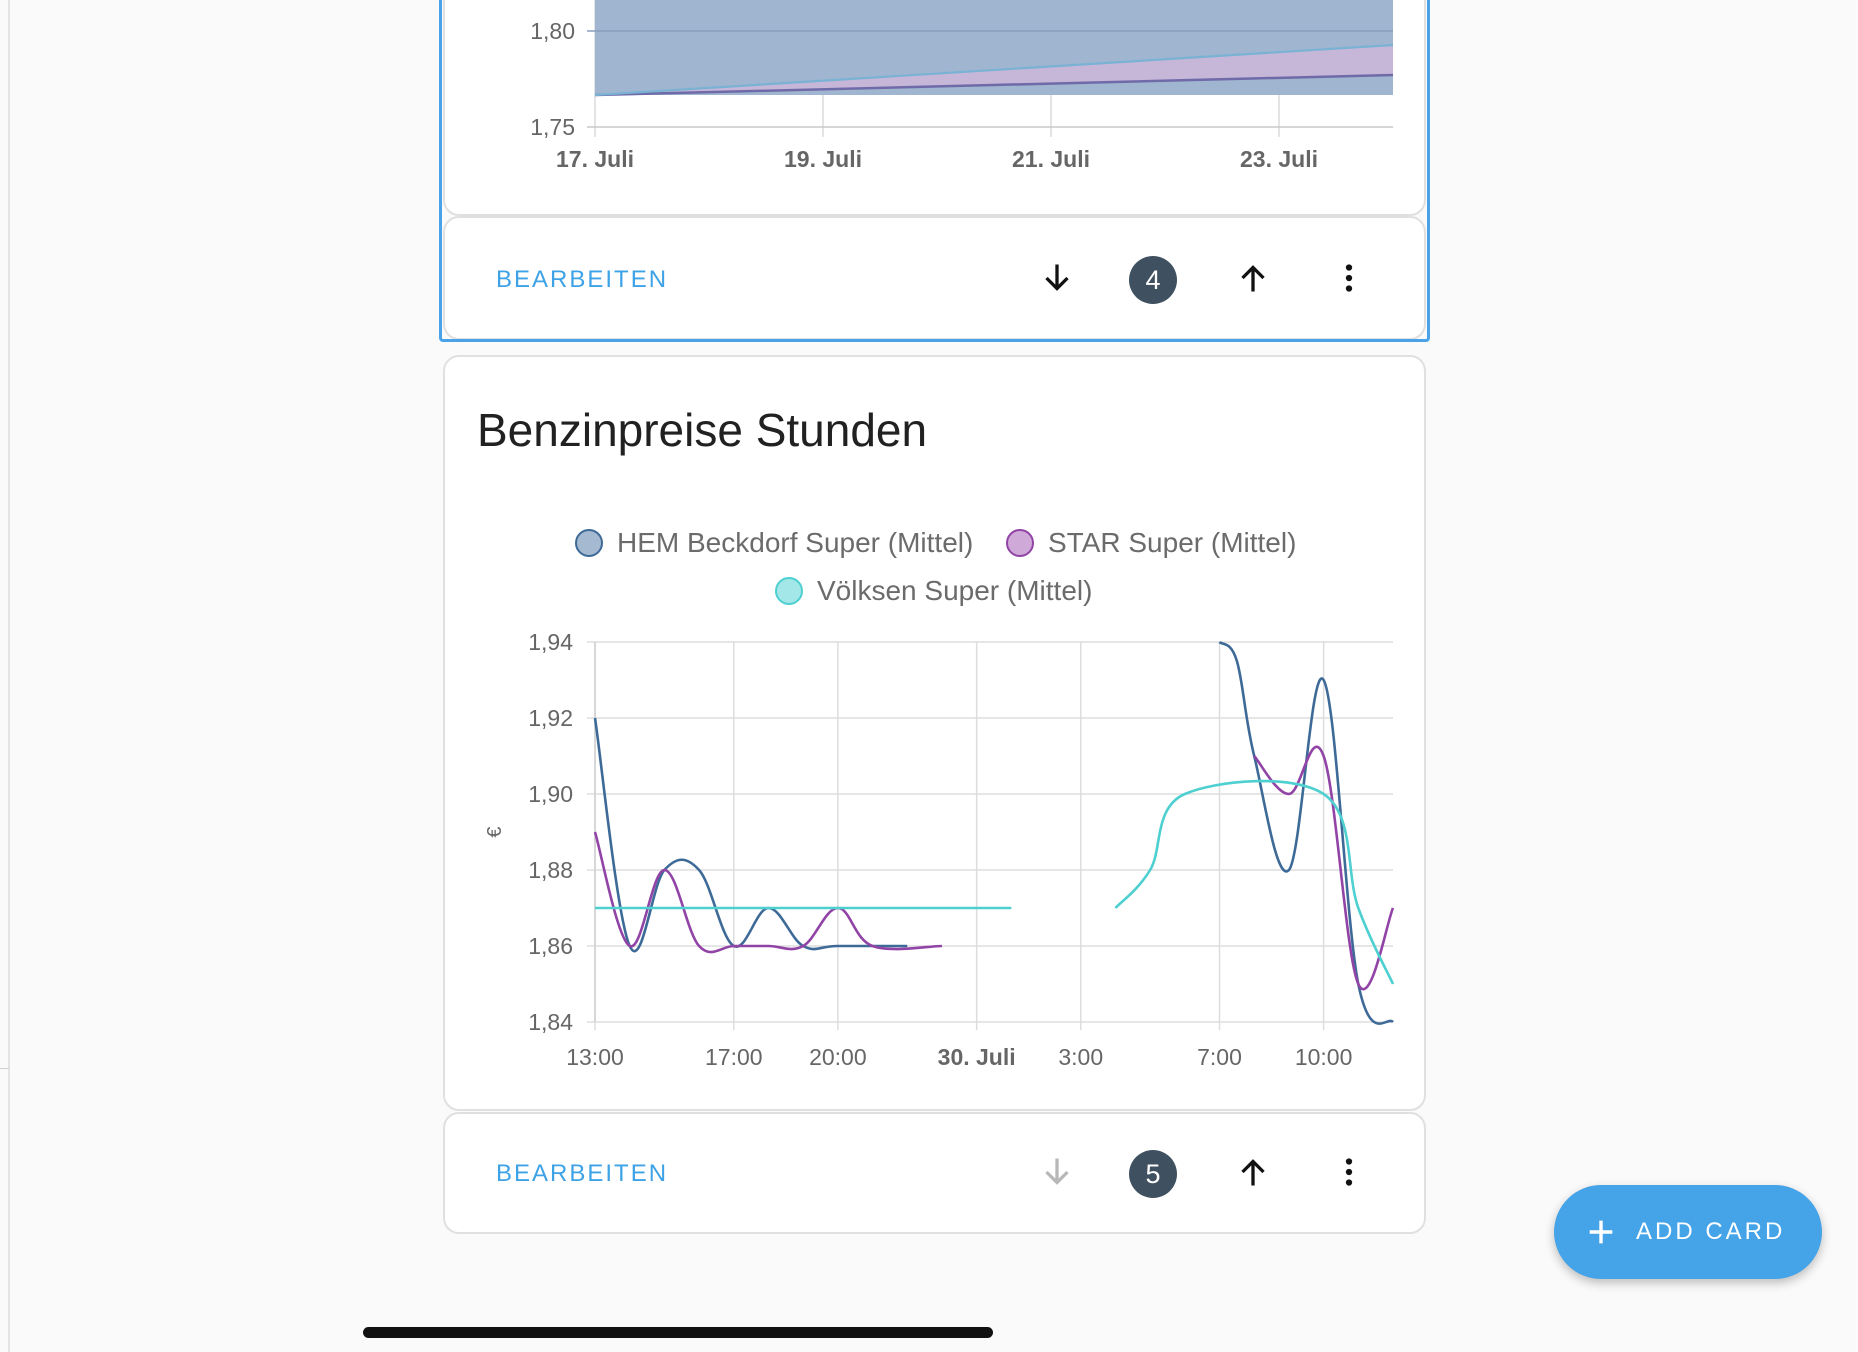 This screenshot has height=1352, width=1858. I want to click on y-tick-label: 1,80, so click(552, 31).